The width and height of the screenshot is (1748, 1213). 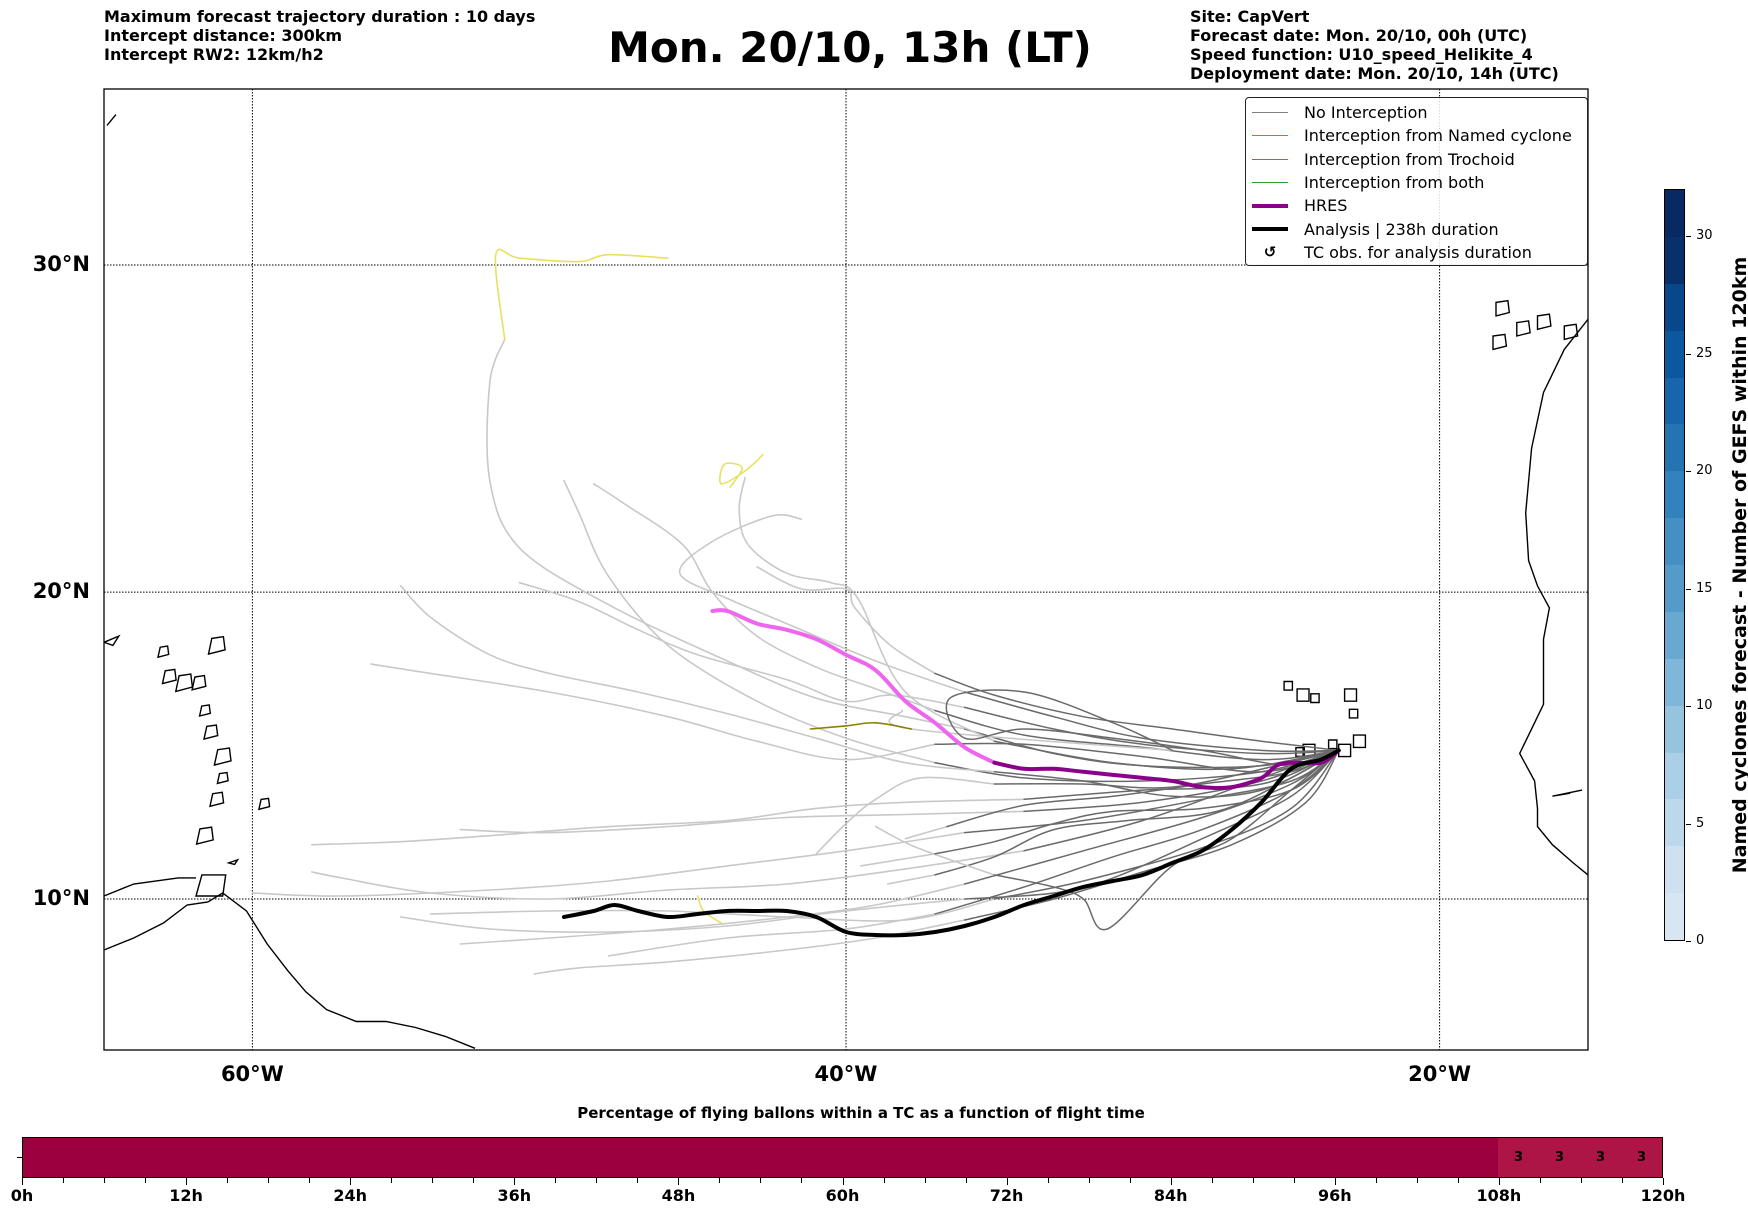 I want to click on flight-bar-tick-label: 108h, so click(x=1499, y=1195).